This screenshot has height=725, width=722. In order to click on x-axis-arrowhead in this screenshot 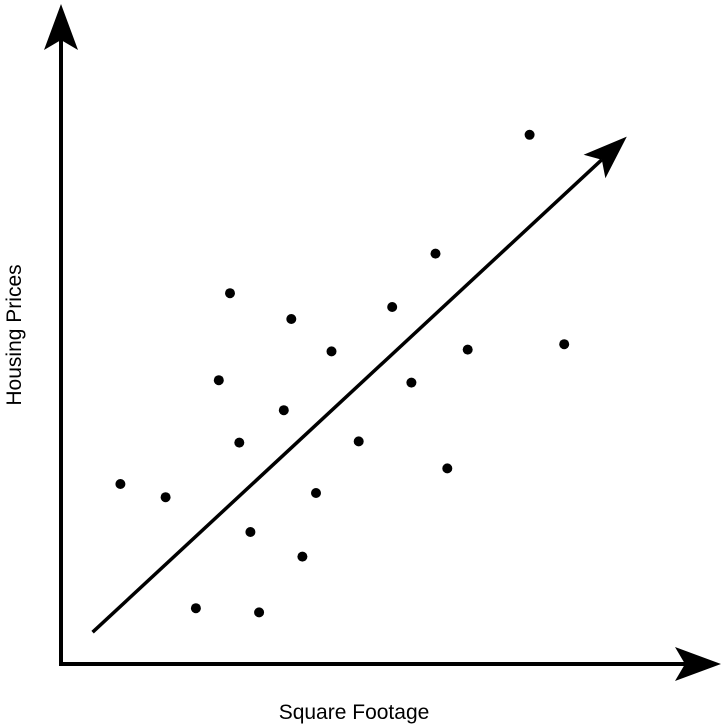, I will do `click(698, 664)`.